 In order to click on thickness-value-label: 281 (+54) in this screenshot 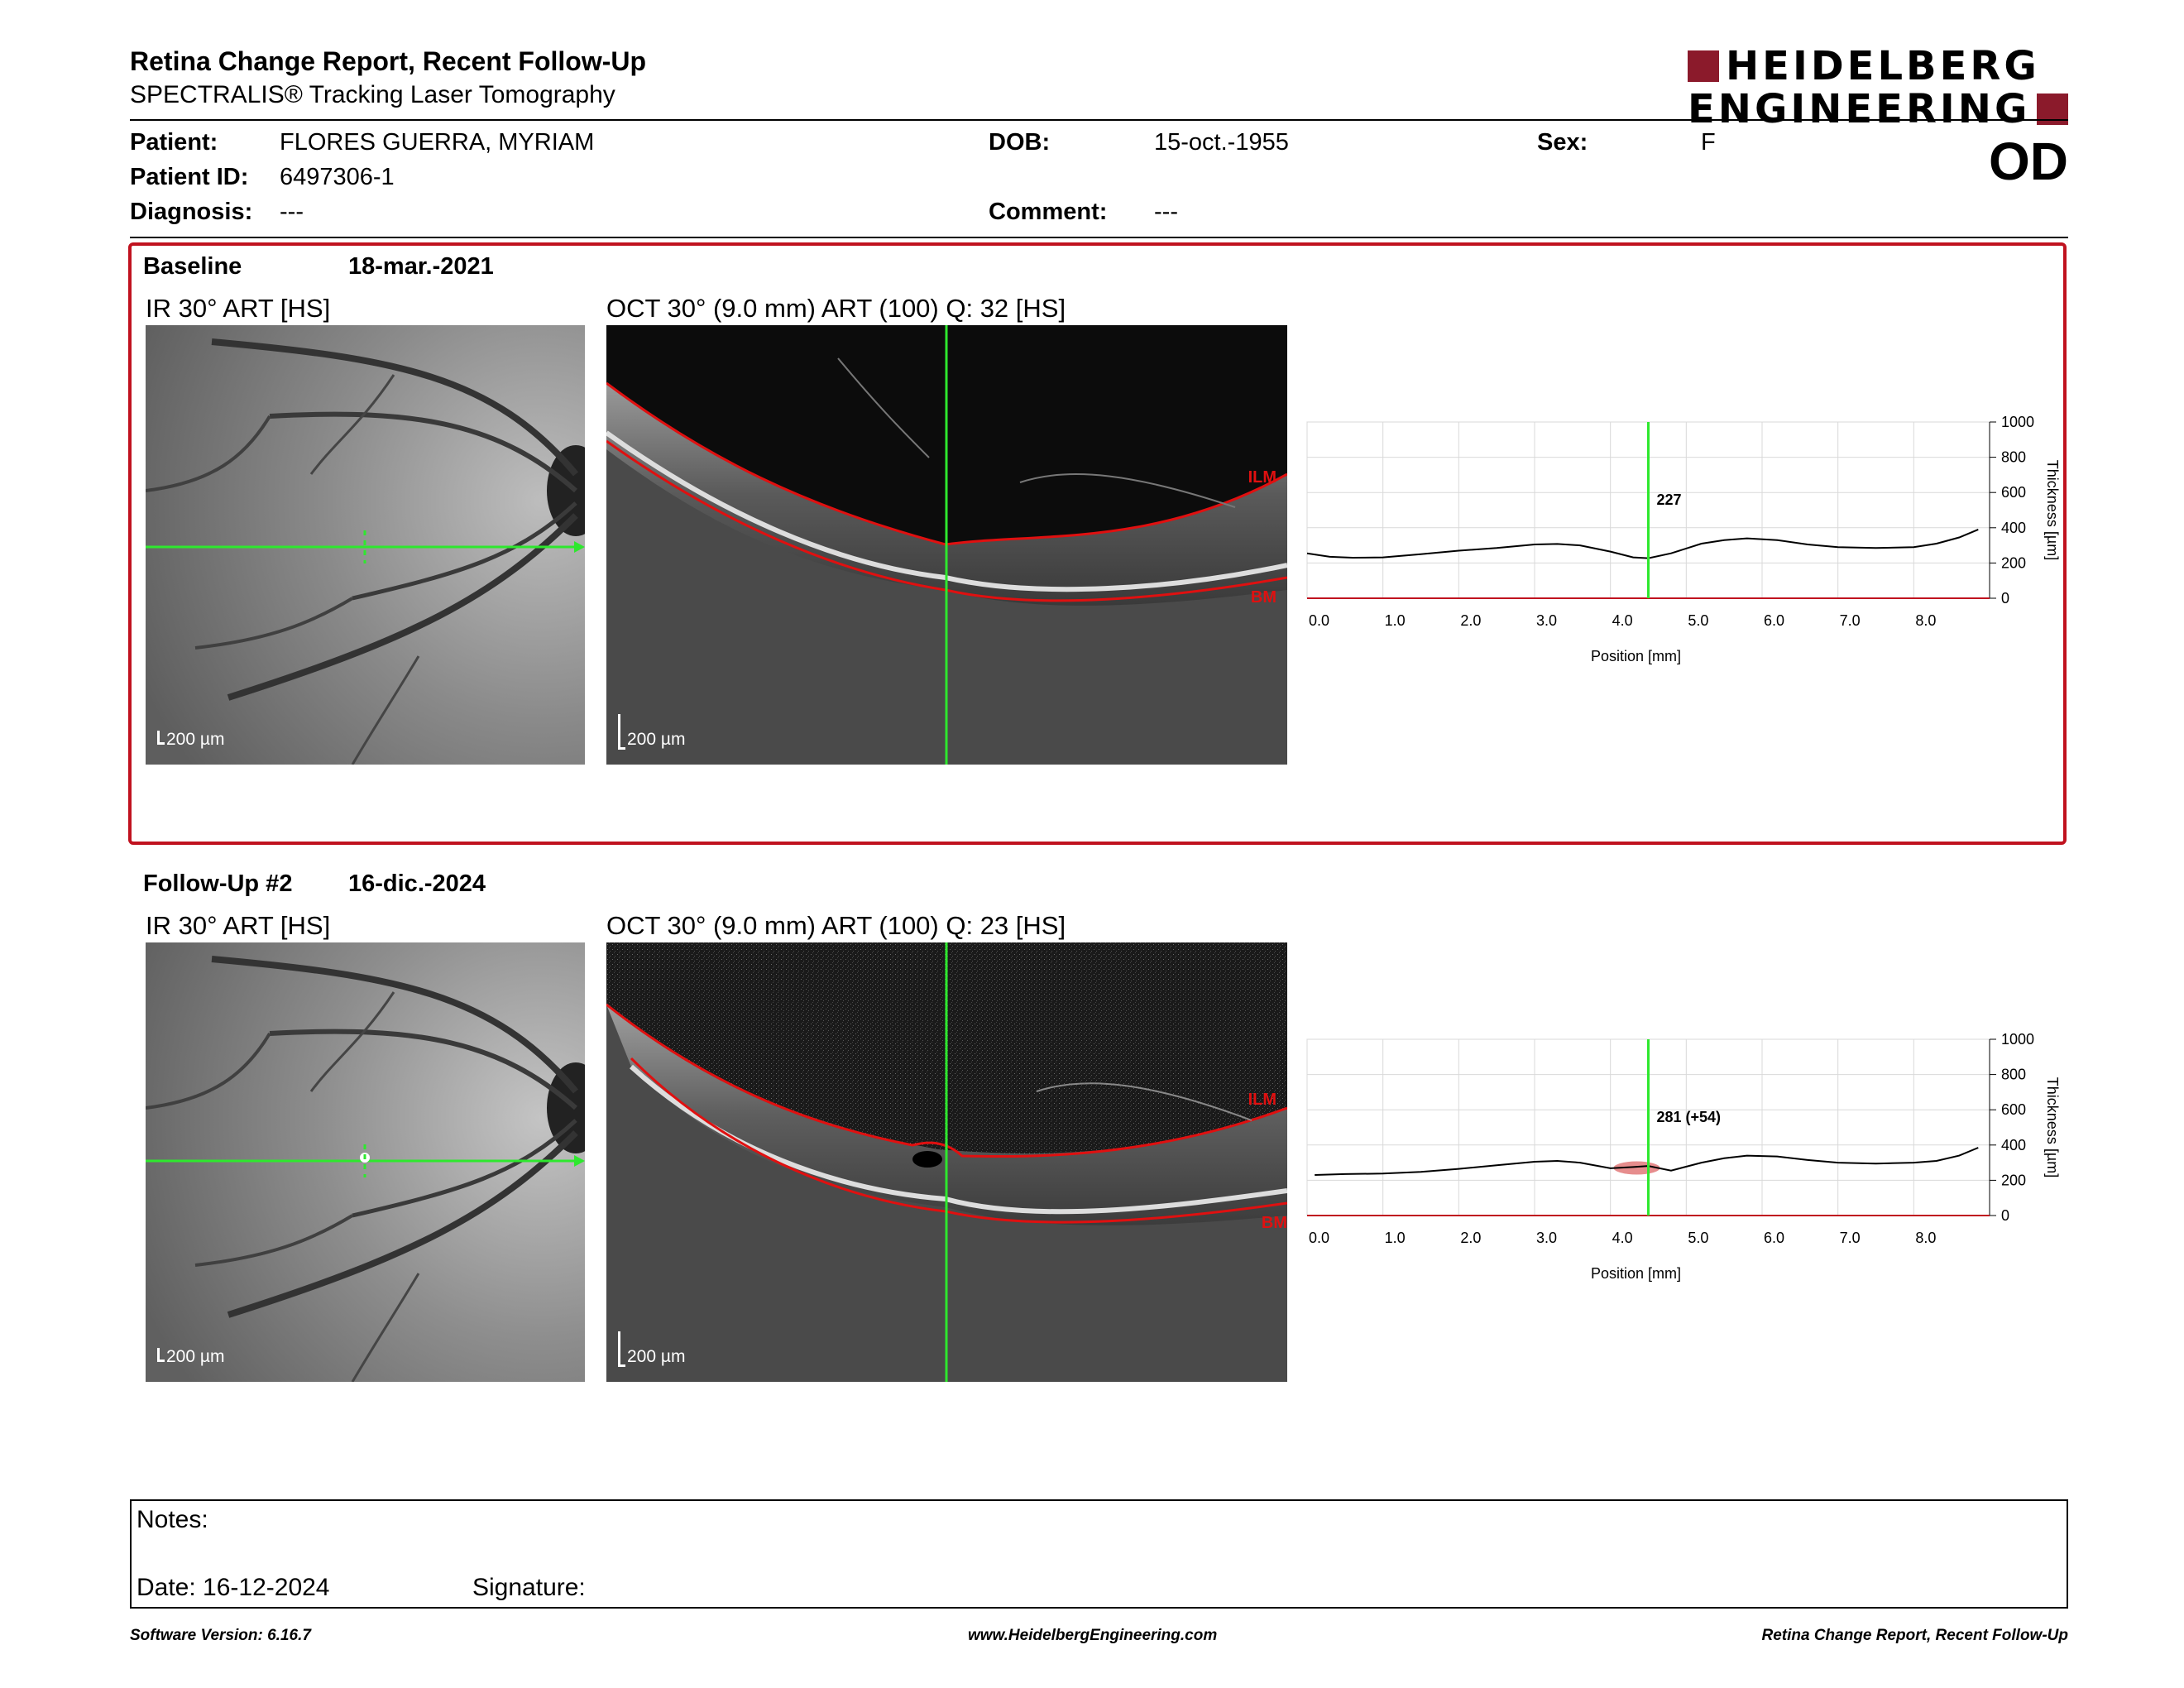, I will do `click(1689, 1117)`.